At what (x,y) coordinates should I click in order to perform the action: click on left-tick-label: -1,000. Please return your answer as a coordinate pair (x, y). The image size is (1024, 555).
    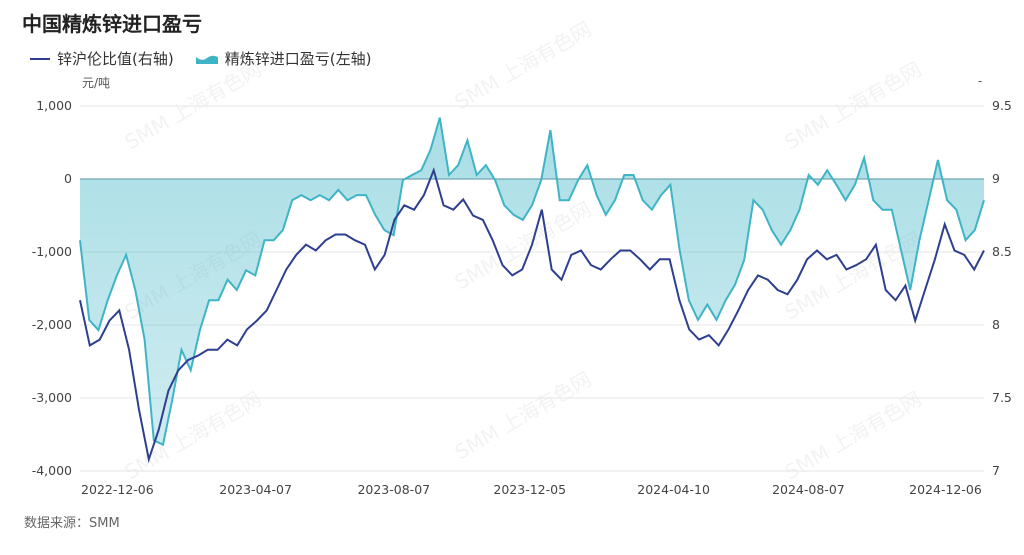
    Looking at the image, I should click on (52, 251).